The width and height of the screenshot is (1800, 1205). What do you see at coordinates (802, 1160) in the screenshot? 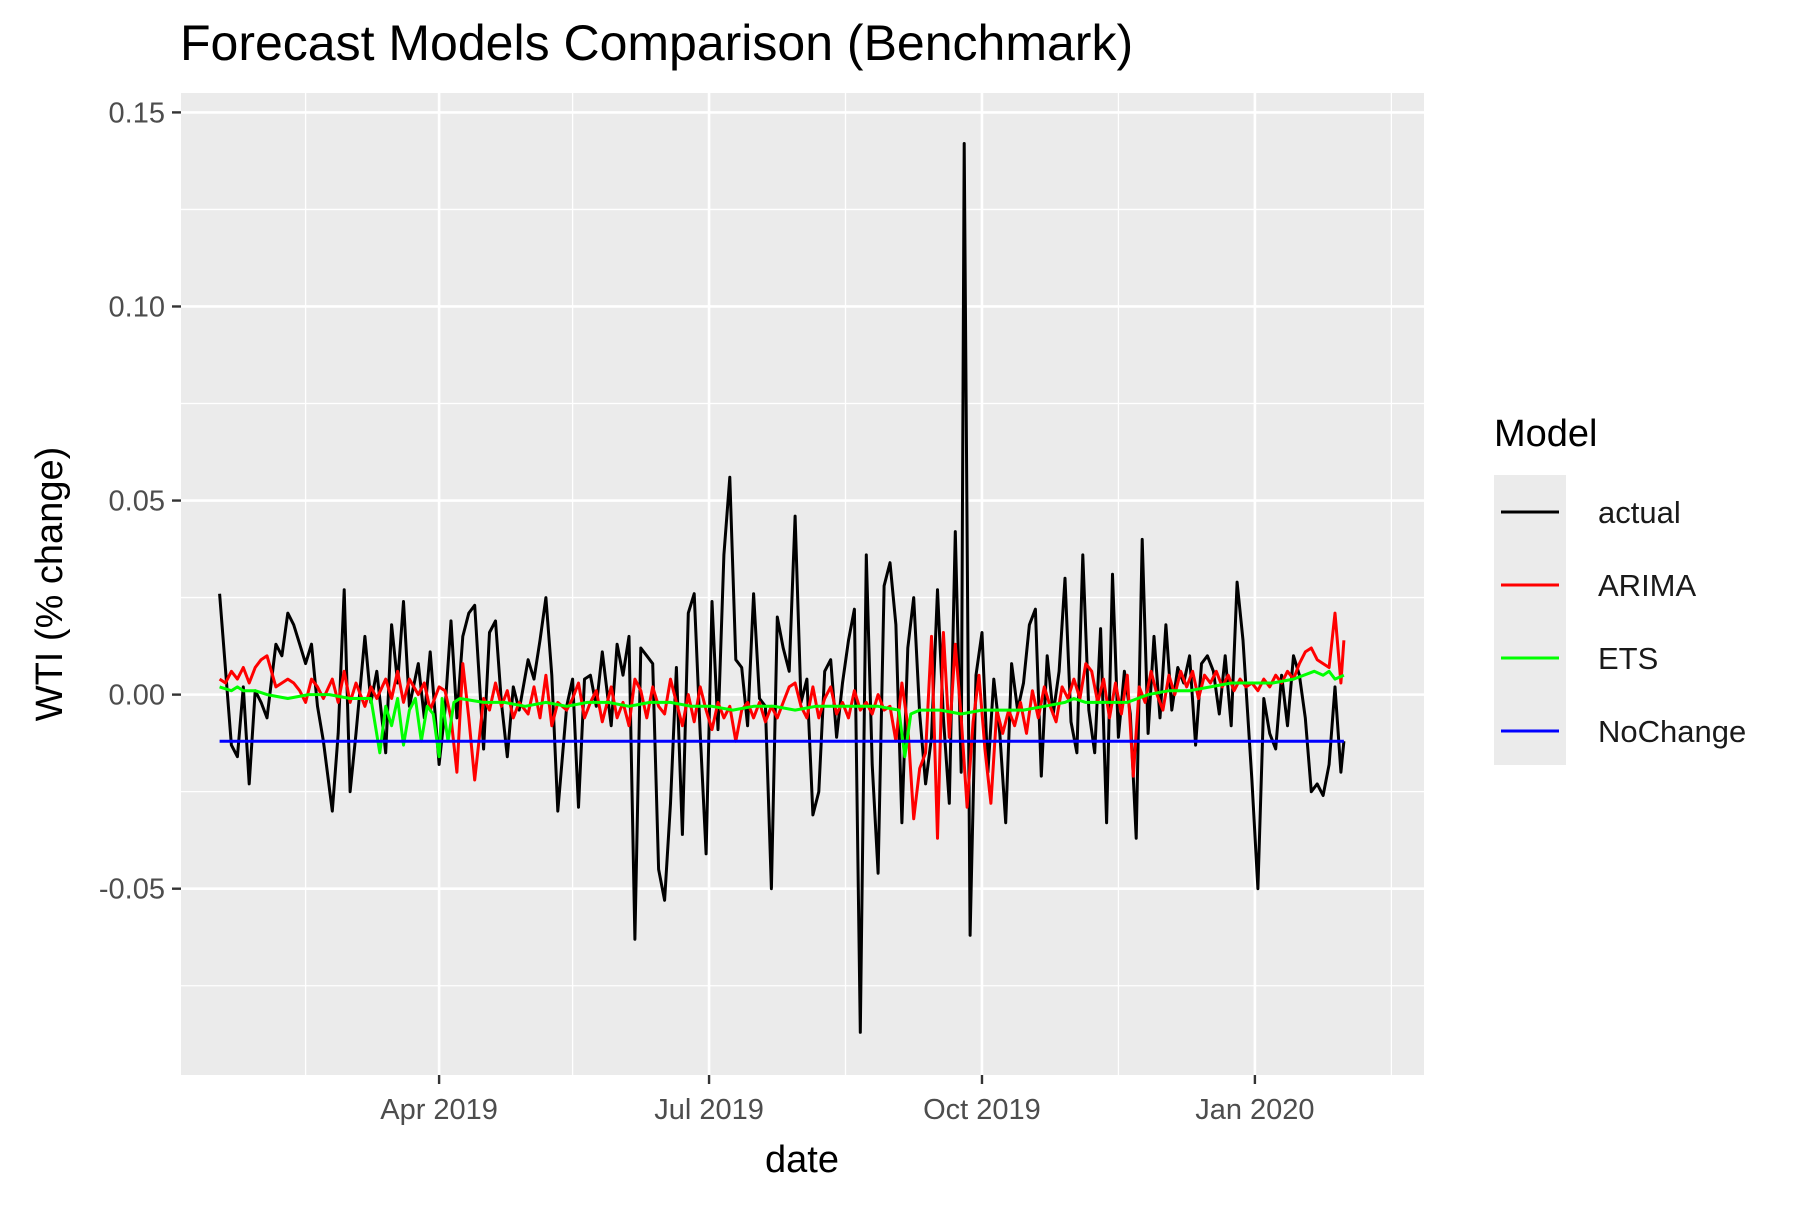
I see `x-axis-title: date` at bounding box center [802, 1160].